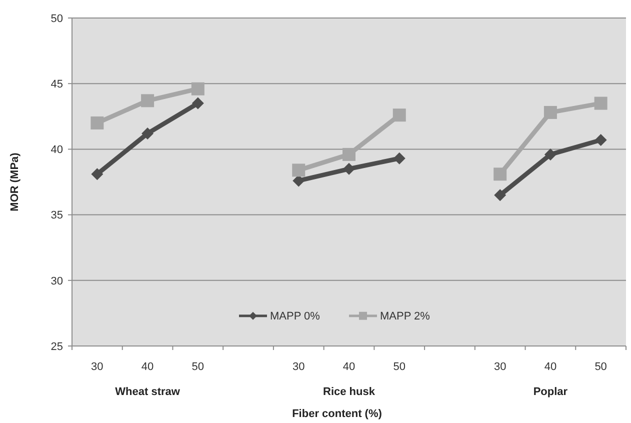 Image resolution: width=631 pixels, height=423 pixels. I want to click on y-tick-label: 30, so click(56, 281).